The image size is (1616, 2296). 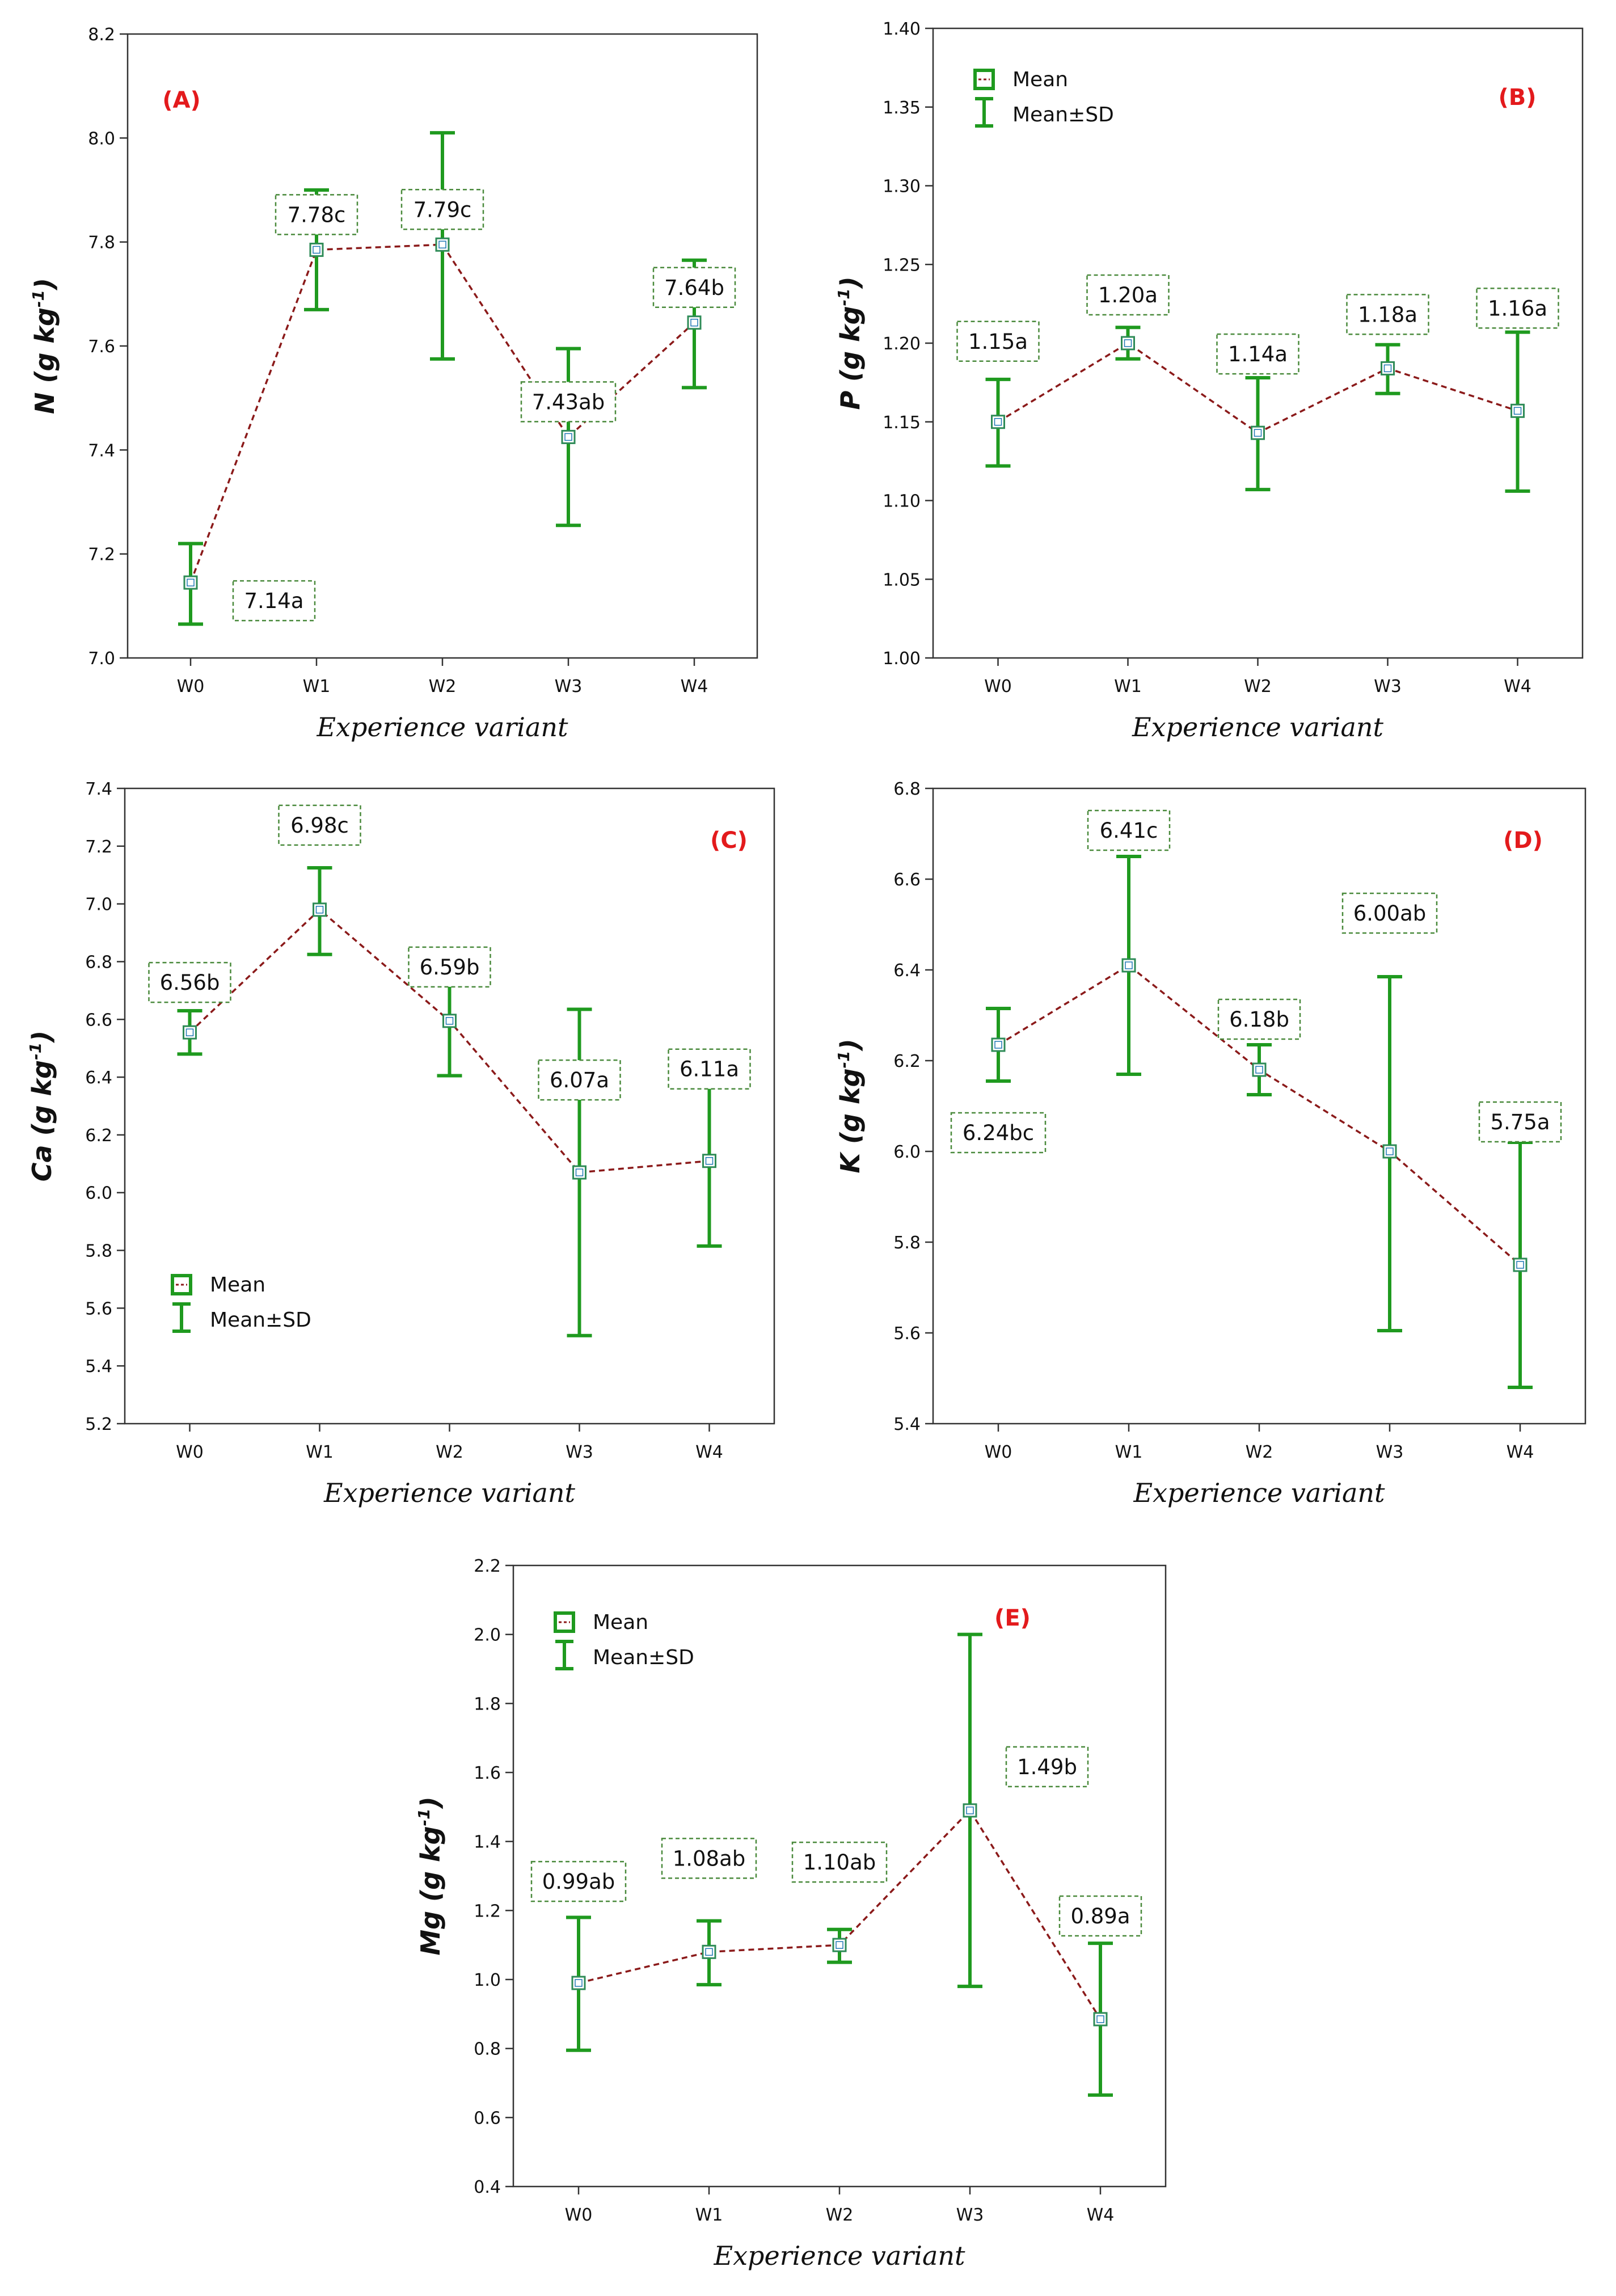 I want to click on value-annotation: 6.98c, so click(x=319, y=825).